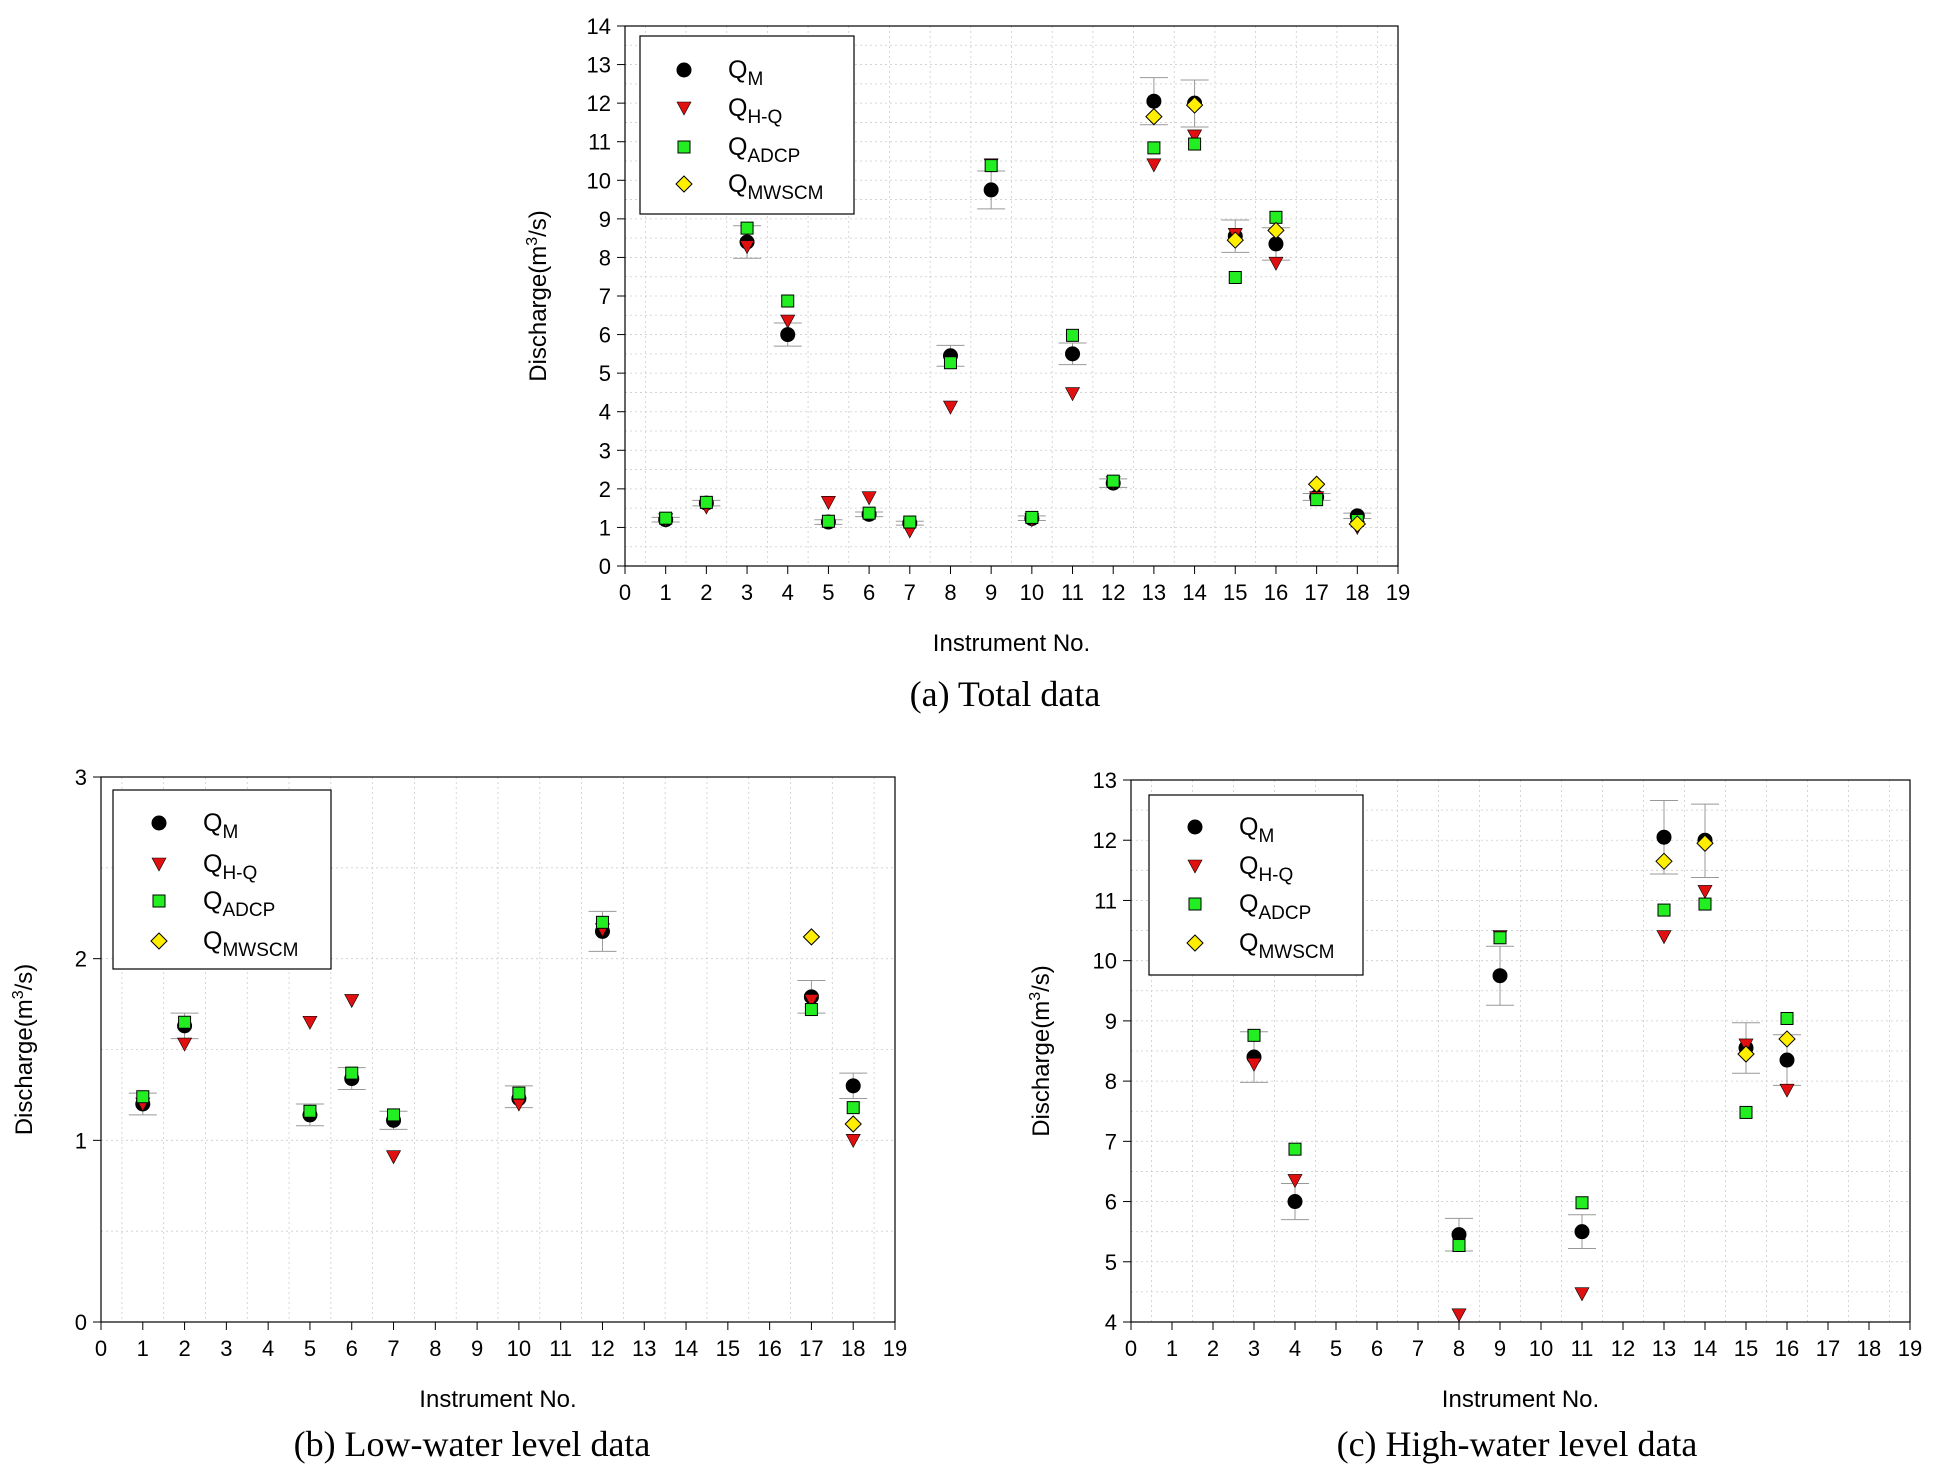 Image resolution: width=1941 pixels, height=1477 pixels. Describe the element at coordinates (159, 864) in the screenshot. I see `legend-marker-QHQ` at that location.